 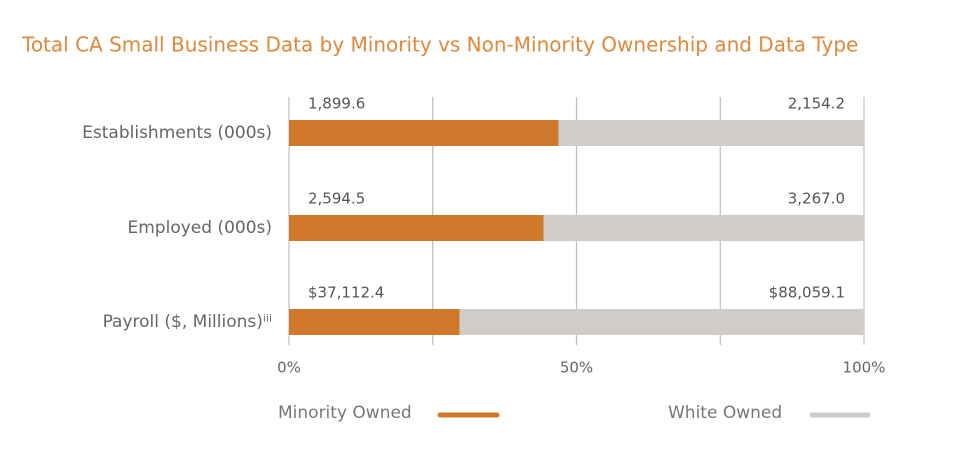 What do you see at coordinates (725, 413) in the screenshot?
I see `legend-label: White Owned` at bounding box center [725, 413].